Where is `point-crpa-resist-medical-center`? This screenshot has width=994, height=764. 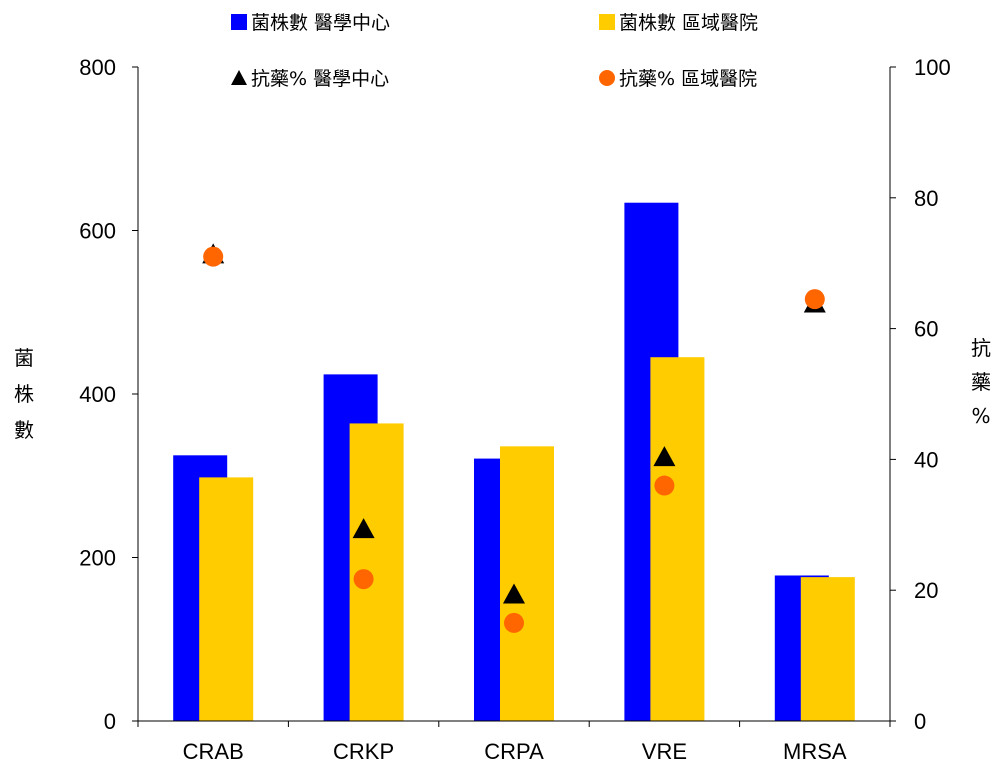
point-crpa-resist-medical-center is located at coordinates (514, 593).